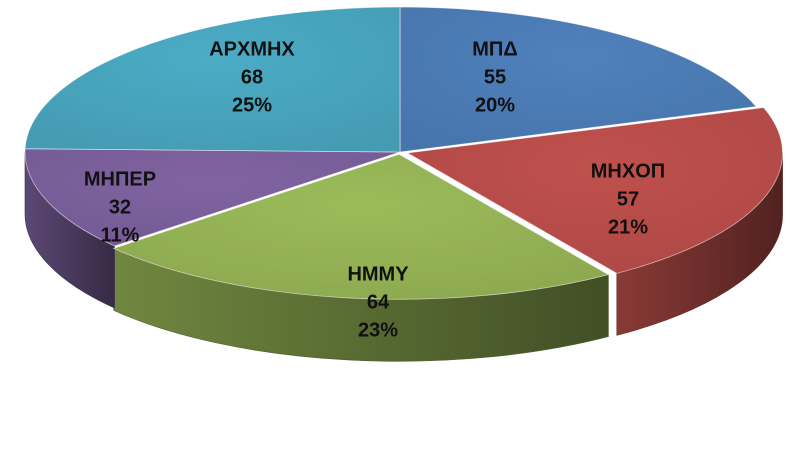 The height and width of the screenshot is (457, 801). Describe the element at coordinates (378, 302) in the screenshot. I see `slice-label-value-3: 64` at that location.